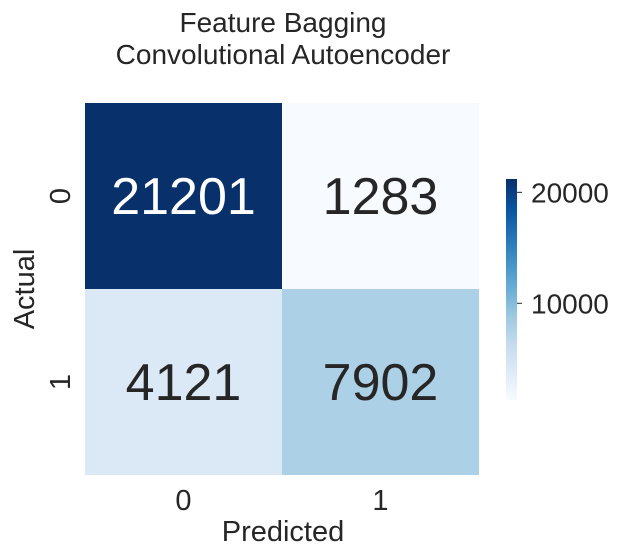  What do you see at coordinates (283, 532) in the screenshot?
I see `x-axis-label: Predicted` at bounding box center [283, 532].